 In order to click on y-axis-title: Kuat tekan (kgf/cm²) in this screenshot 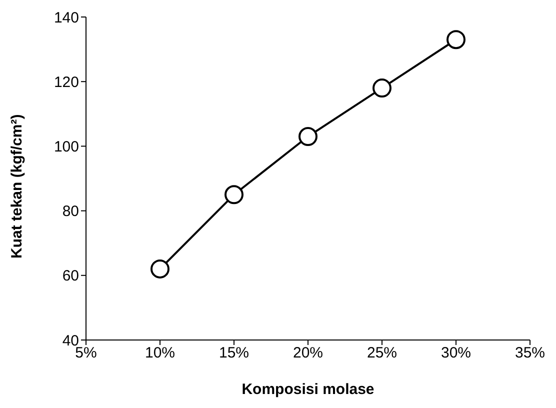, I will do `click(17, 186)`.